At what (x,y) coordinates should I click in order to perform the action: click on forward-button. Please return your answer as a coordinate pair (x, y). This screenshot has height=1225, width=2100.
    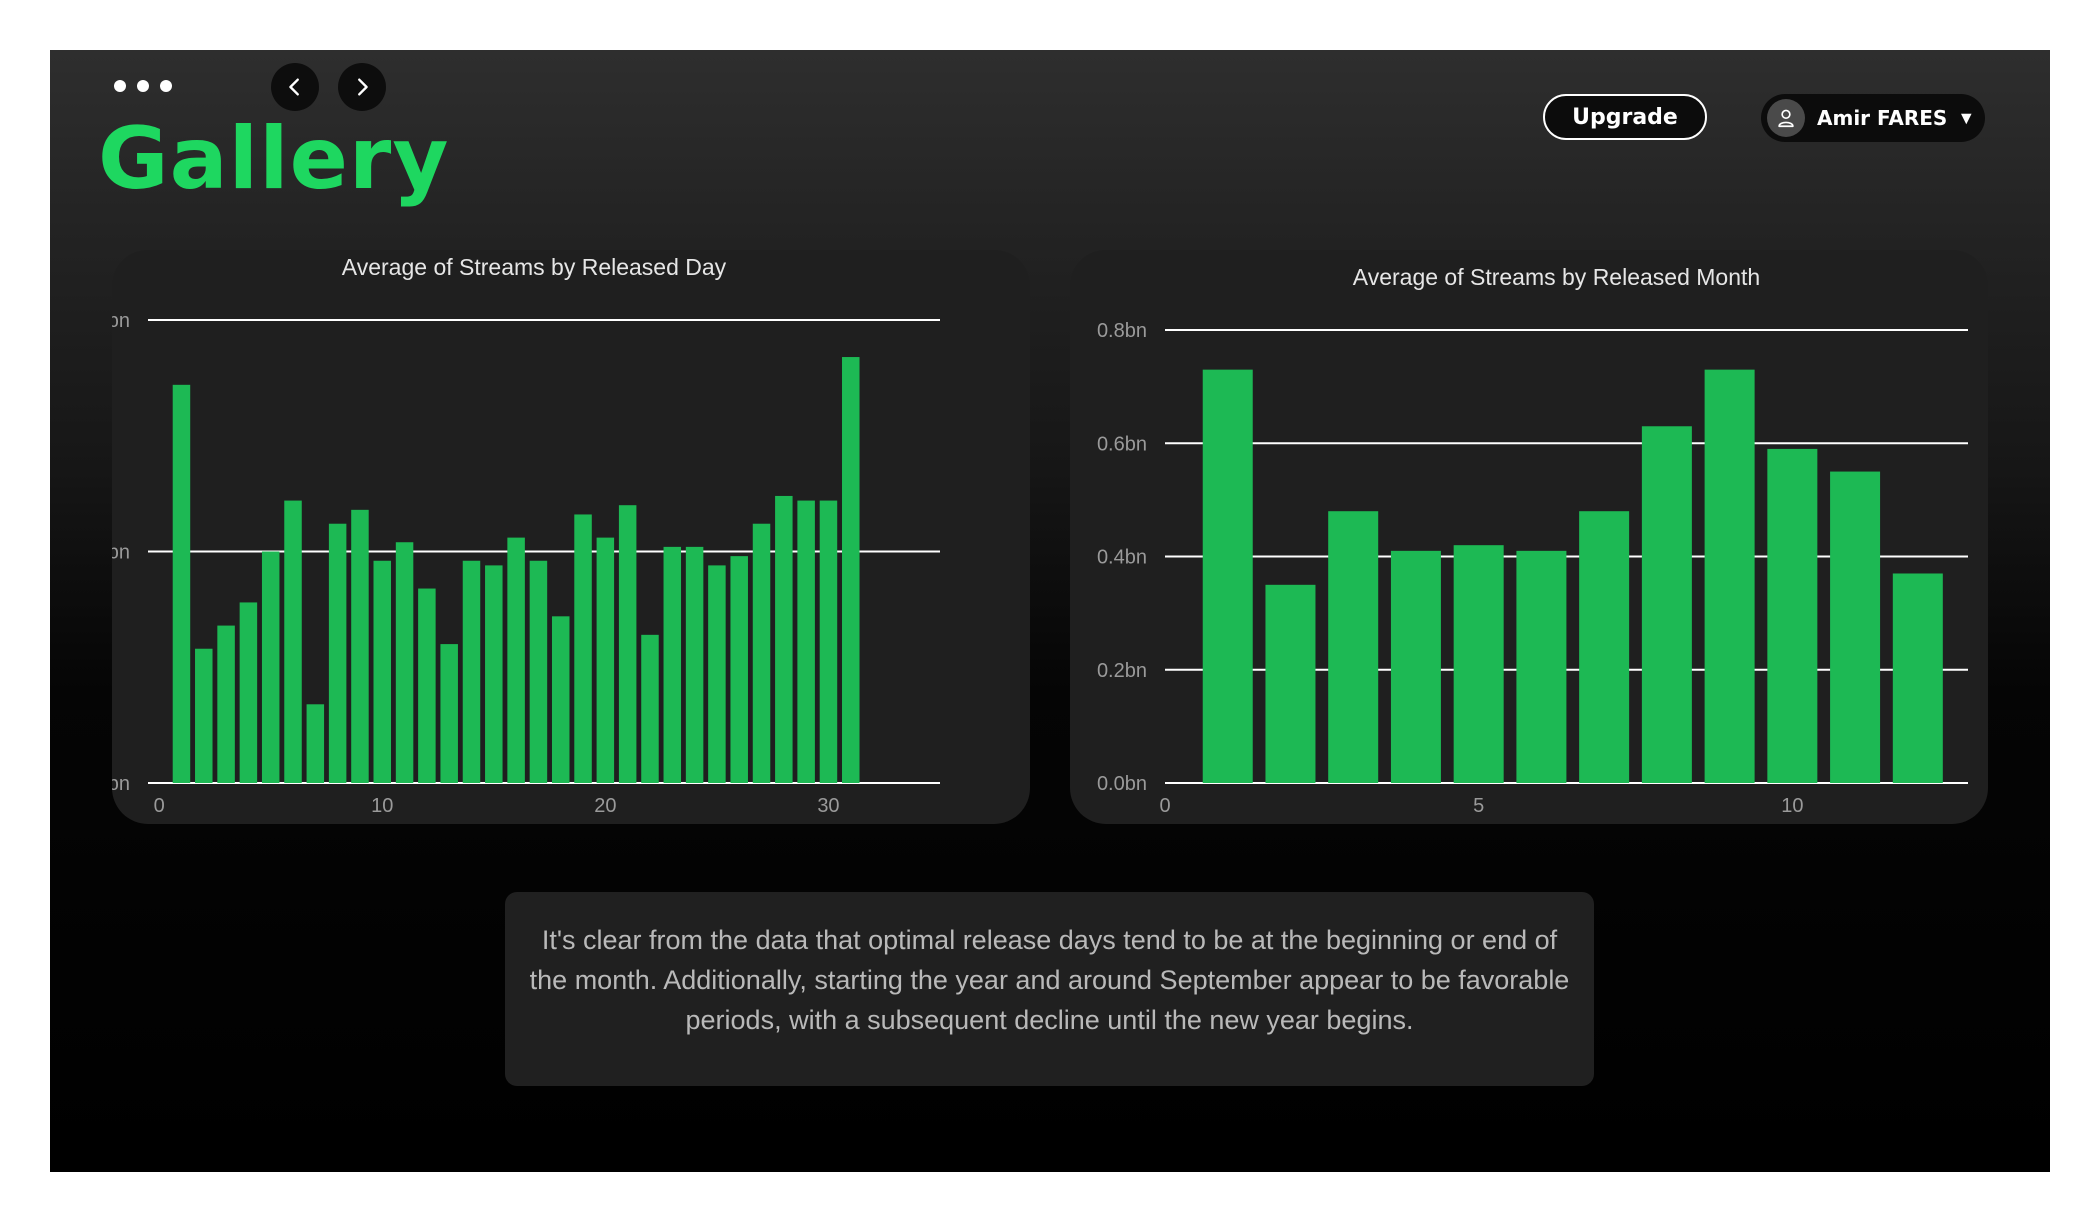
    Looking at the image, I should click on (362, 87).